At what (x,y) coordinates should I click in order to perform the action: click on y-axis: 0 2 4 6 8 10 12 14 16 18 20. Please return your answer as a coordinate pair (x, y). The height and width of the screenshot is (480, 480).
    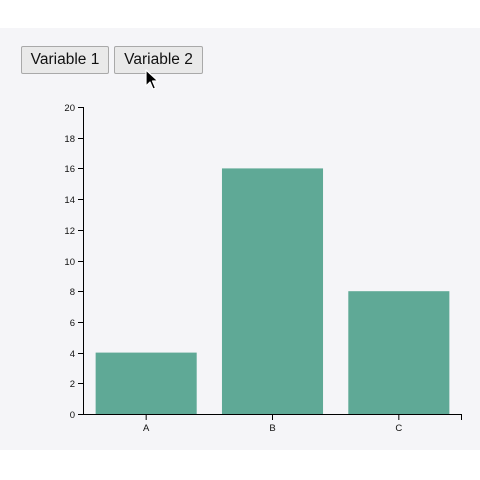
    Looking at the image, I should click on (73, 262).